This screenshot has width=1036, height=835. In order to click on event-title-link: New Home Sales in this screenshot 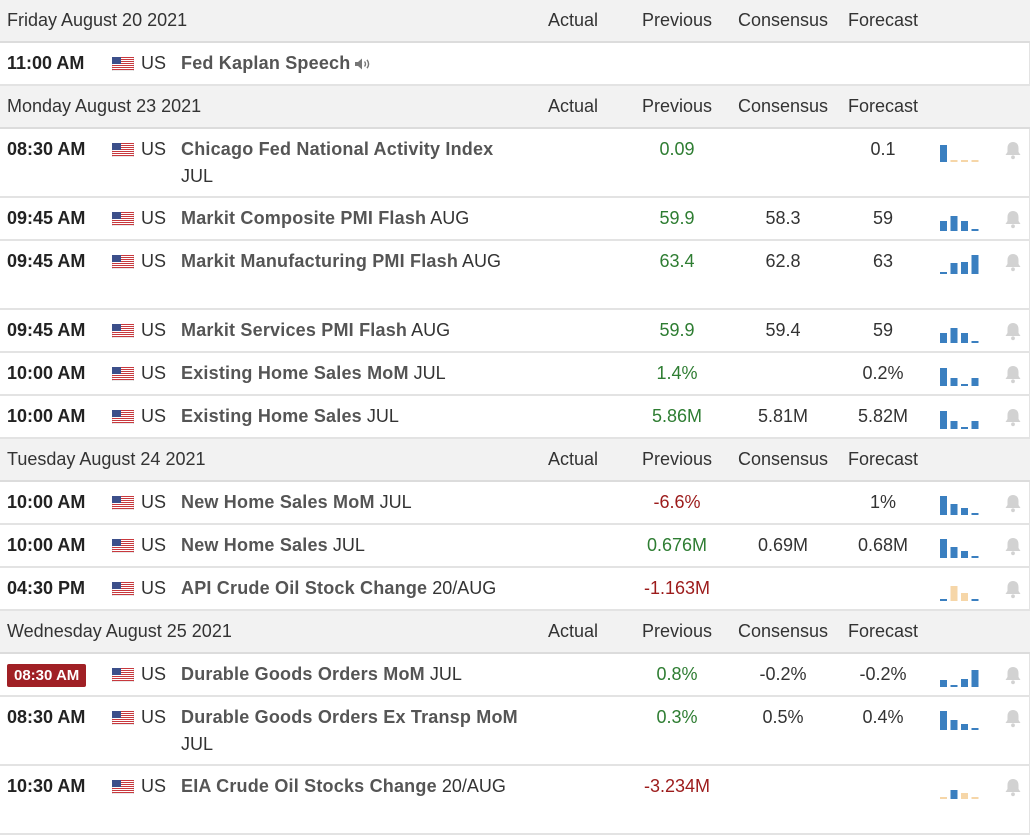, I will do `click(254, 545)`.